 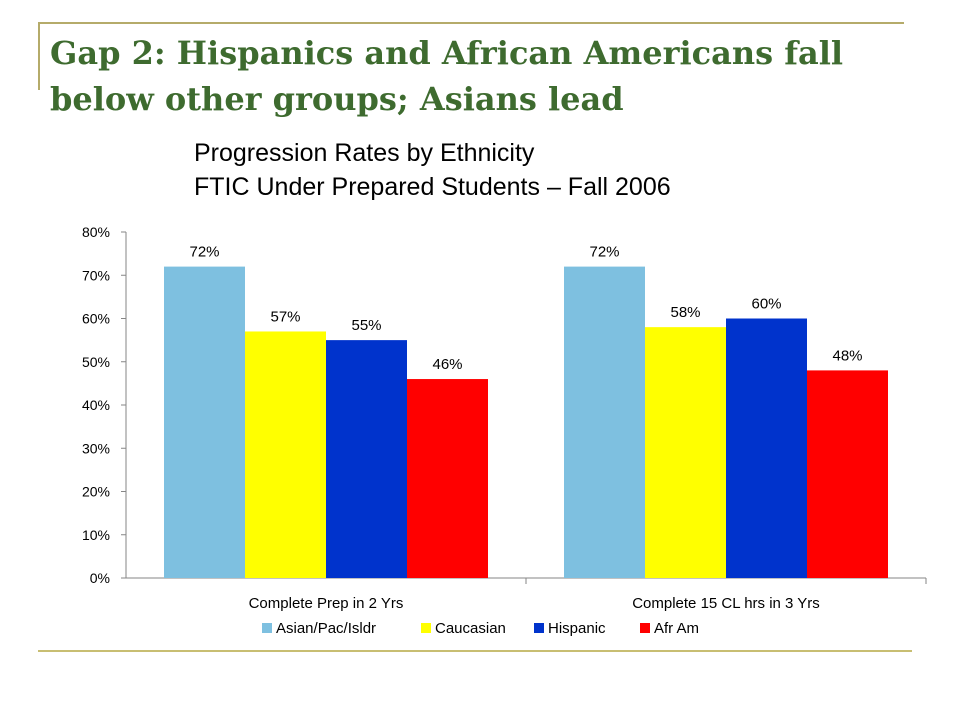 What do you see at coordinates (577, 628) in the screenshot?
I see `legend-label: Hispanic` at bounding box center [577, 628].